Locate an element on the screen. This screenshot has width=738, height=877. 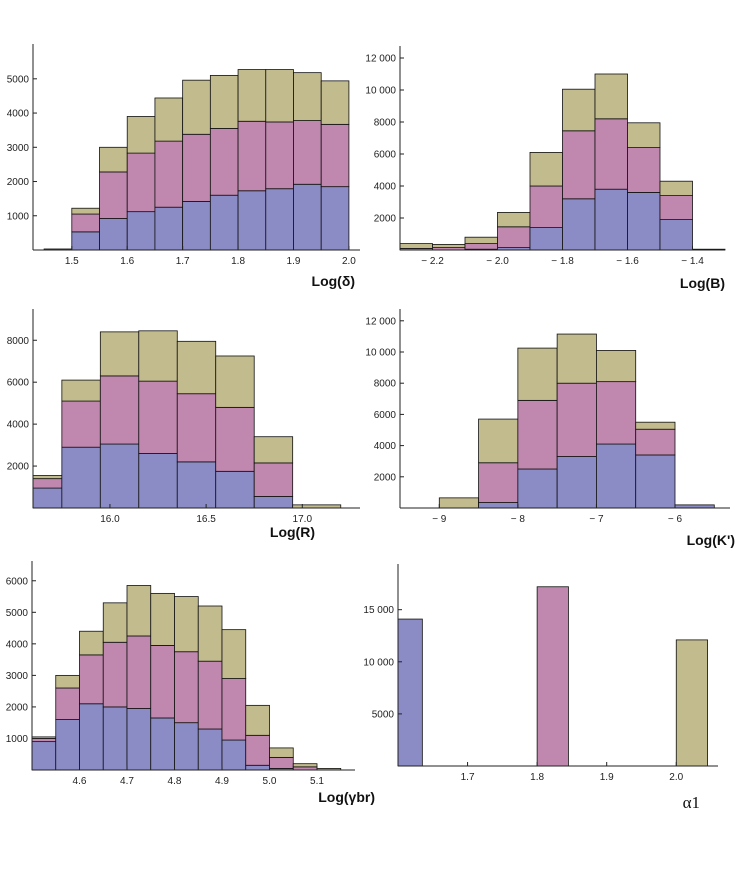
y-tick-label: 15 000 is located at coordinates (378, 610).